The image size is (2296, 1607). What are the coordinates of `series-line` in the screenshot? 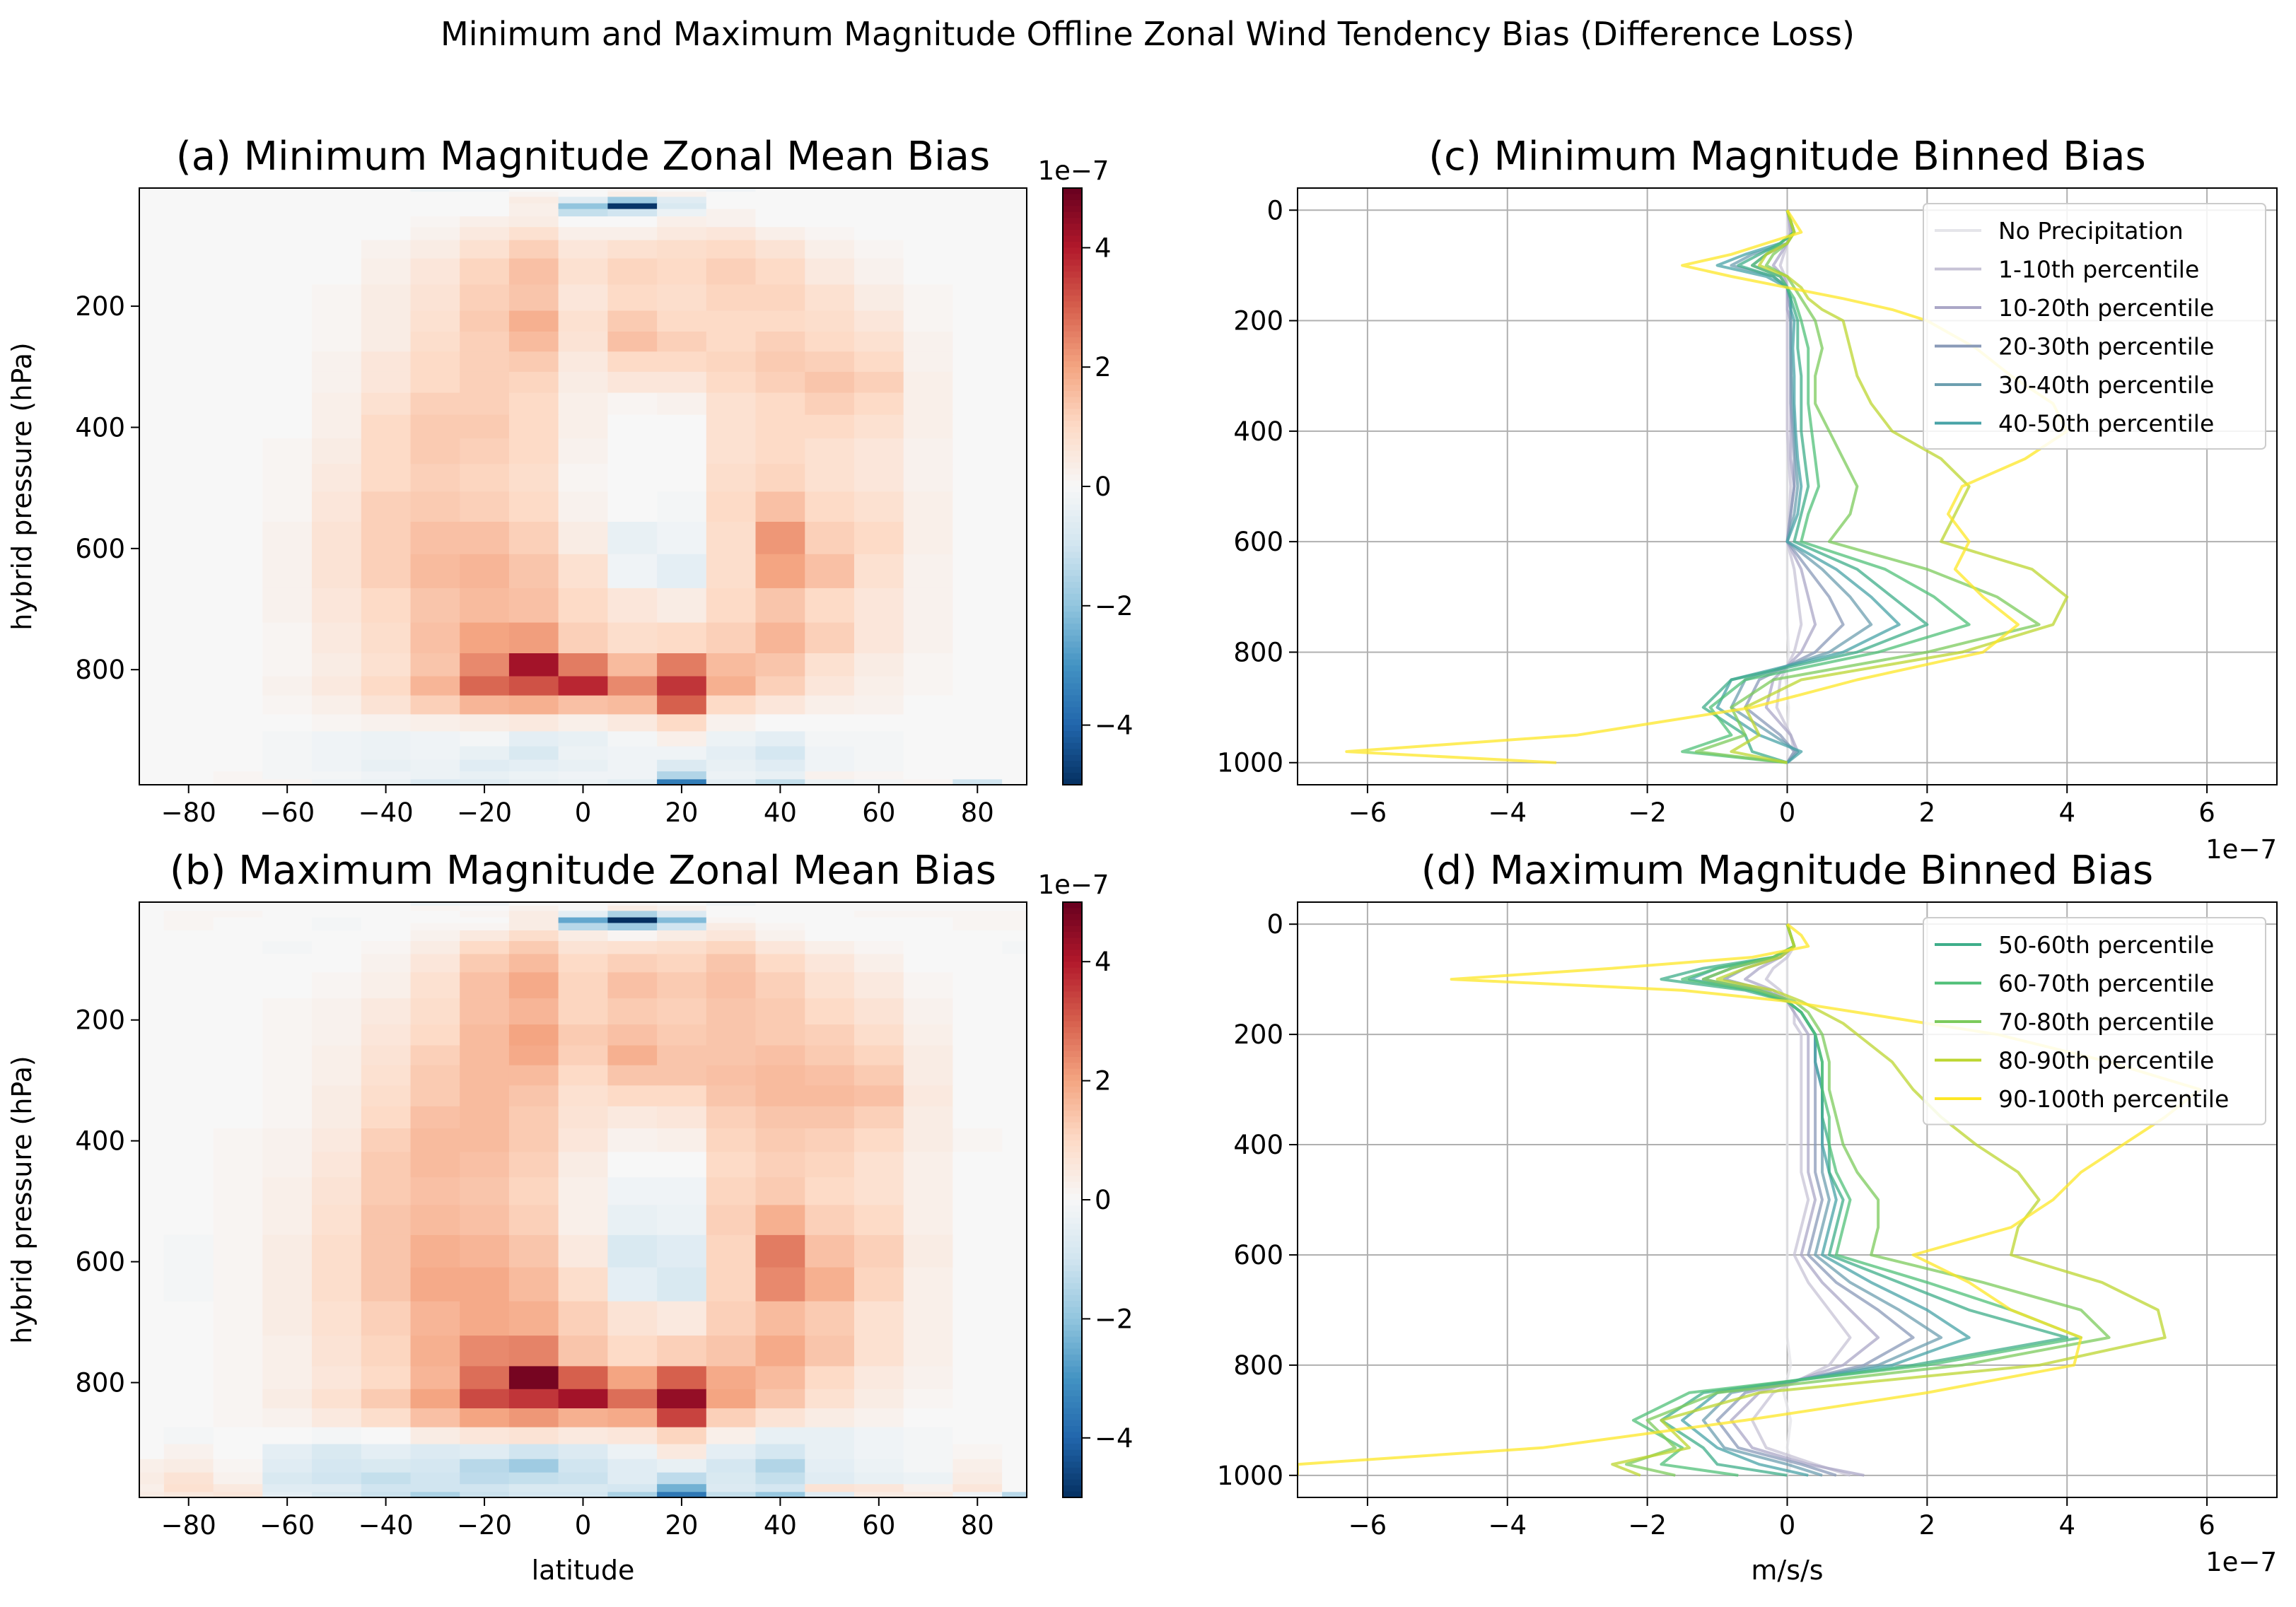 It's located at (1868, 1200).